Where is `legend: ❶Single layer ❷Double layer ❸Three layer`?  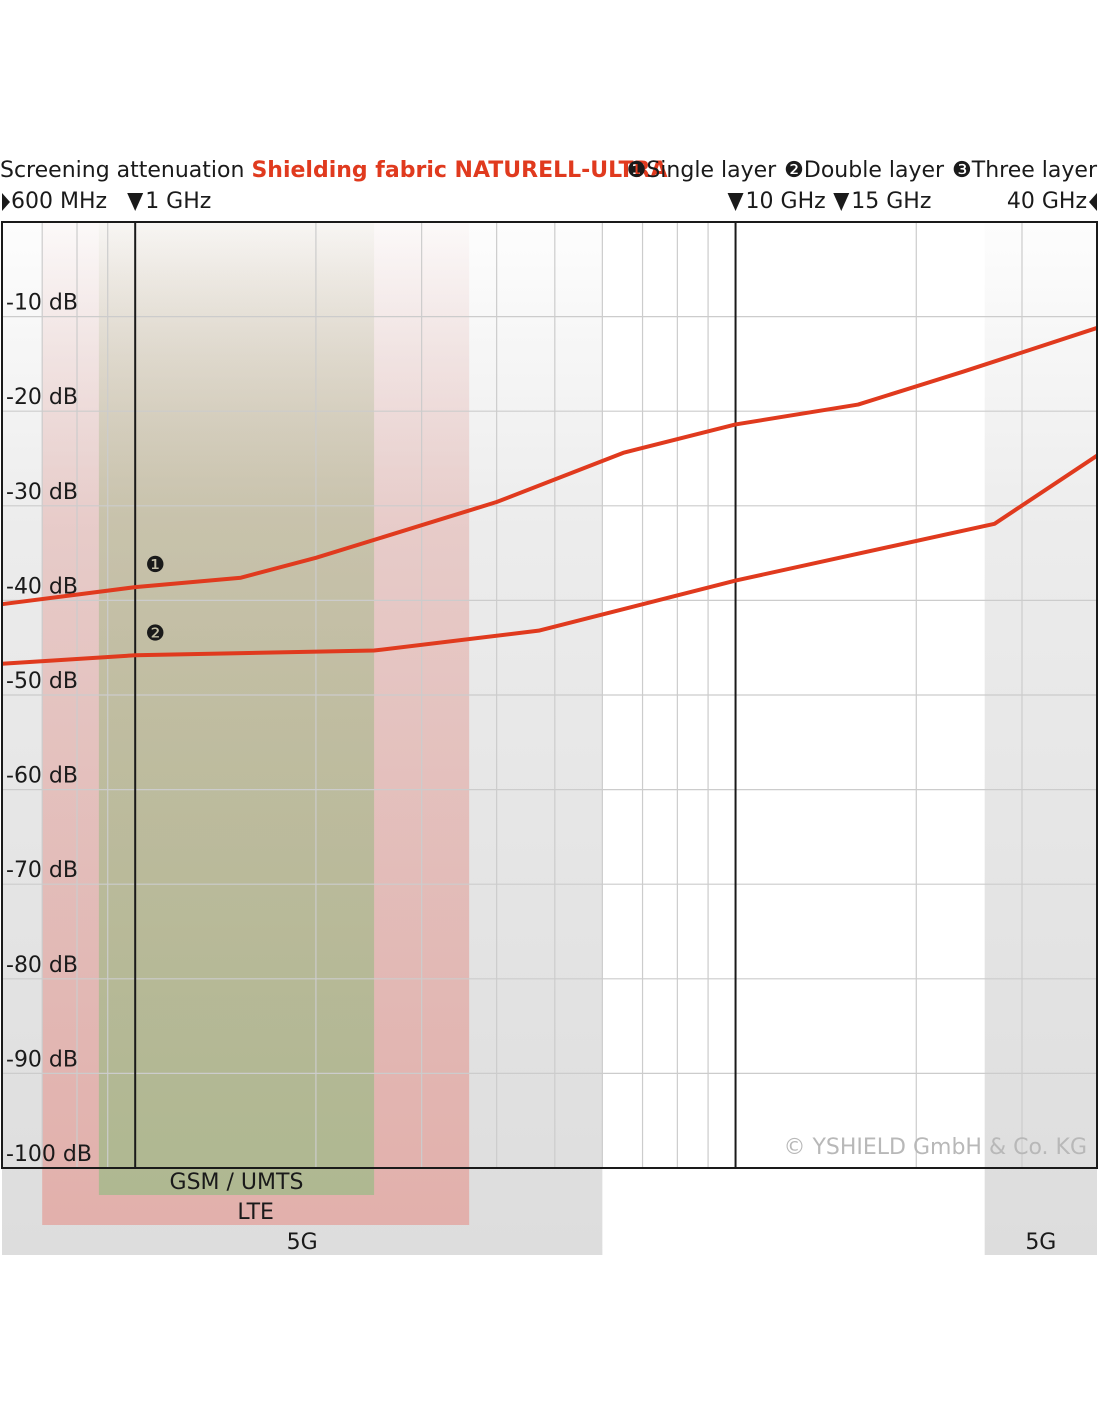 legend: ❶Single layer ❷Double layer ❸Three layer is located at coordinates (862, 170).